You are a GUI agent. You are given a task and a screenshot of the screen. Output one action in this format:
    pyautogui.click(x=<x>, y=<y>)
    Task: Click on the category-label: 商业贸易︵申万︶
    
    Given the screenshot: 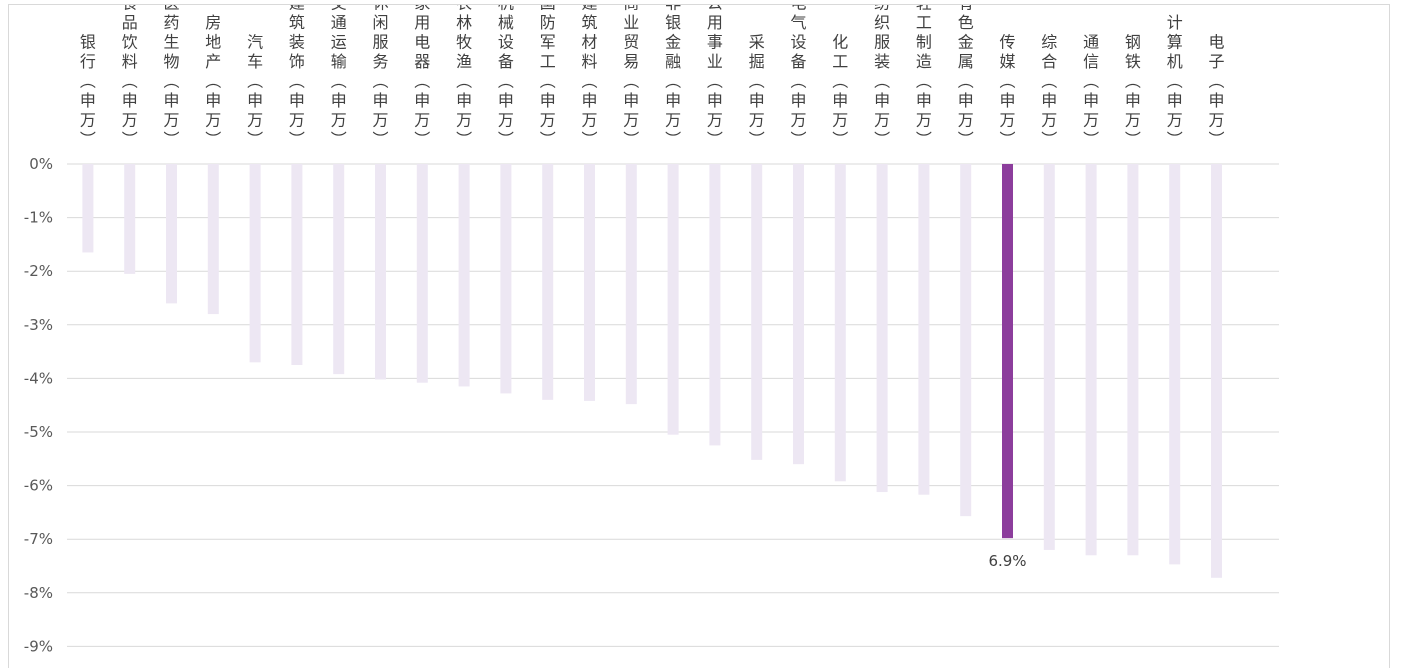 What is the action you would take?
    pyautogui.click(x=631, y=77)
    